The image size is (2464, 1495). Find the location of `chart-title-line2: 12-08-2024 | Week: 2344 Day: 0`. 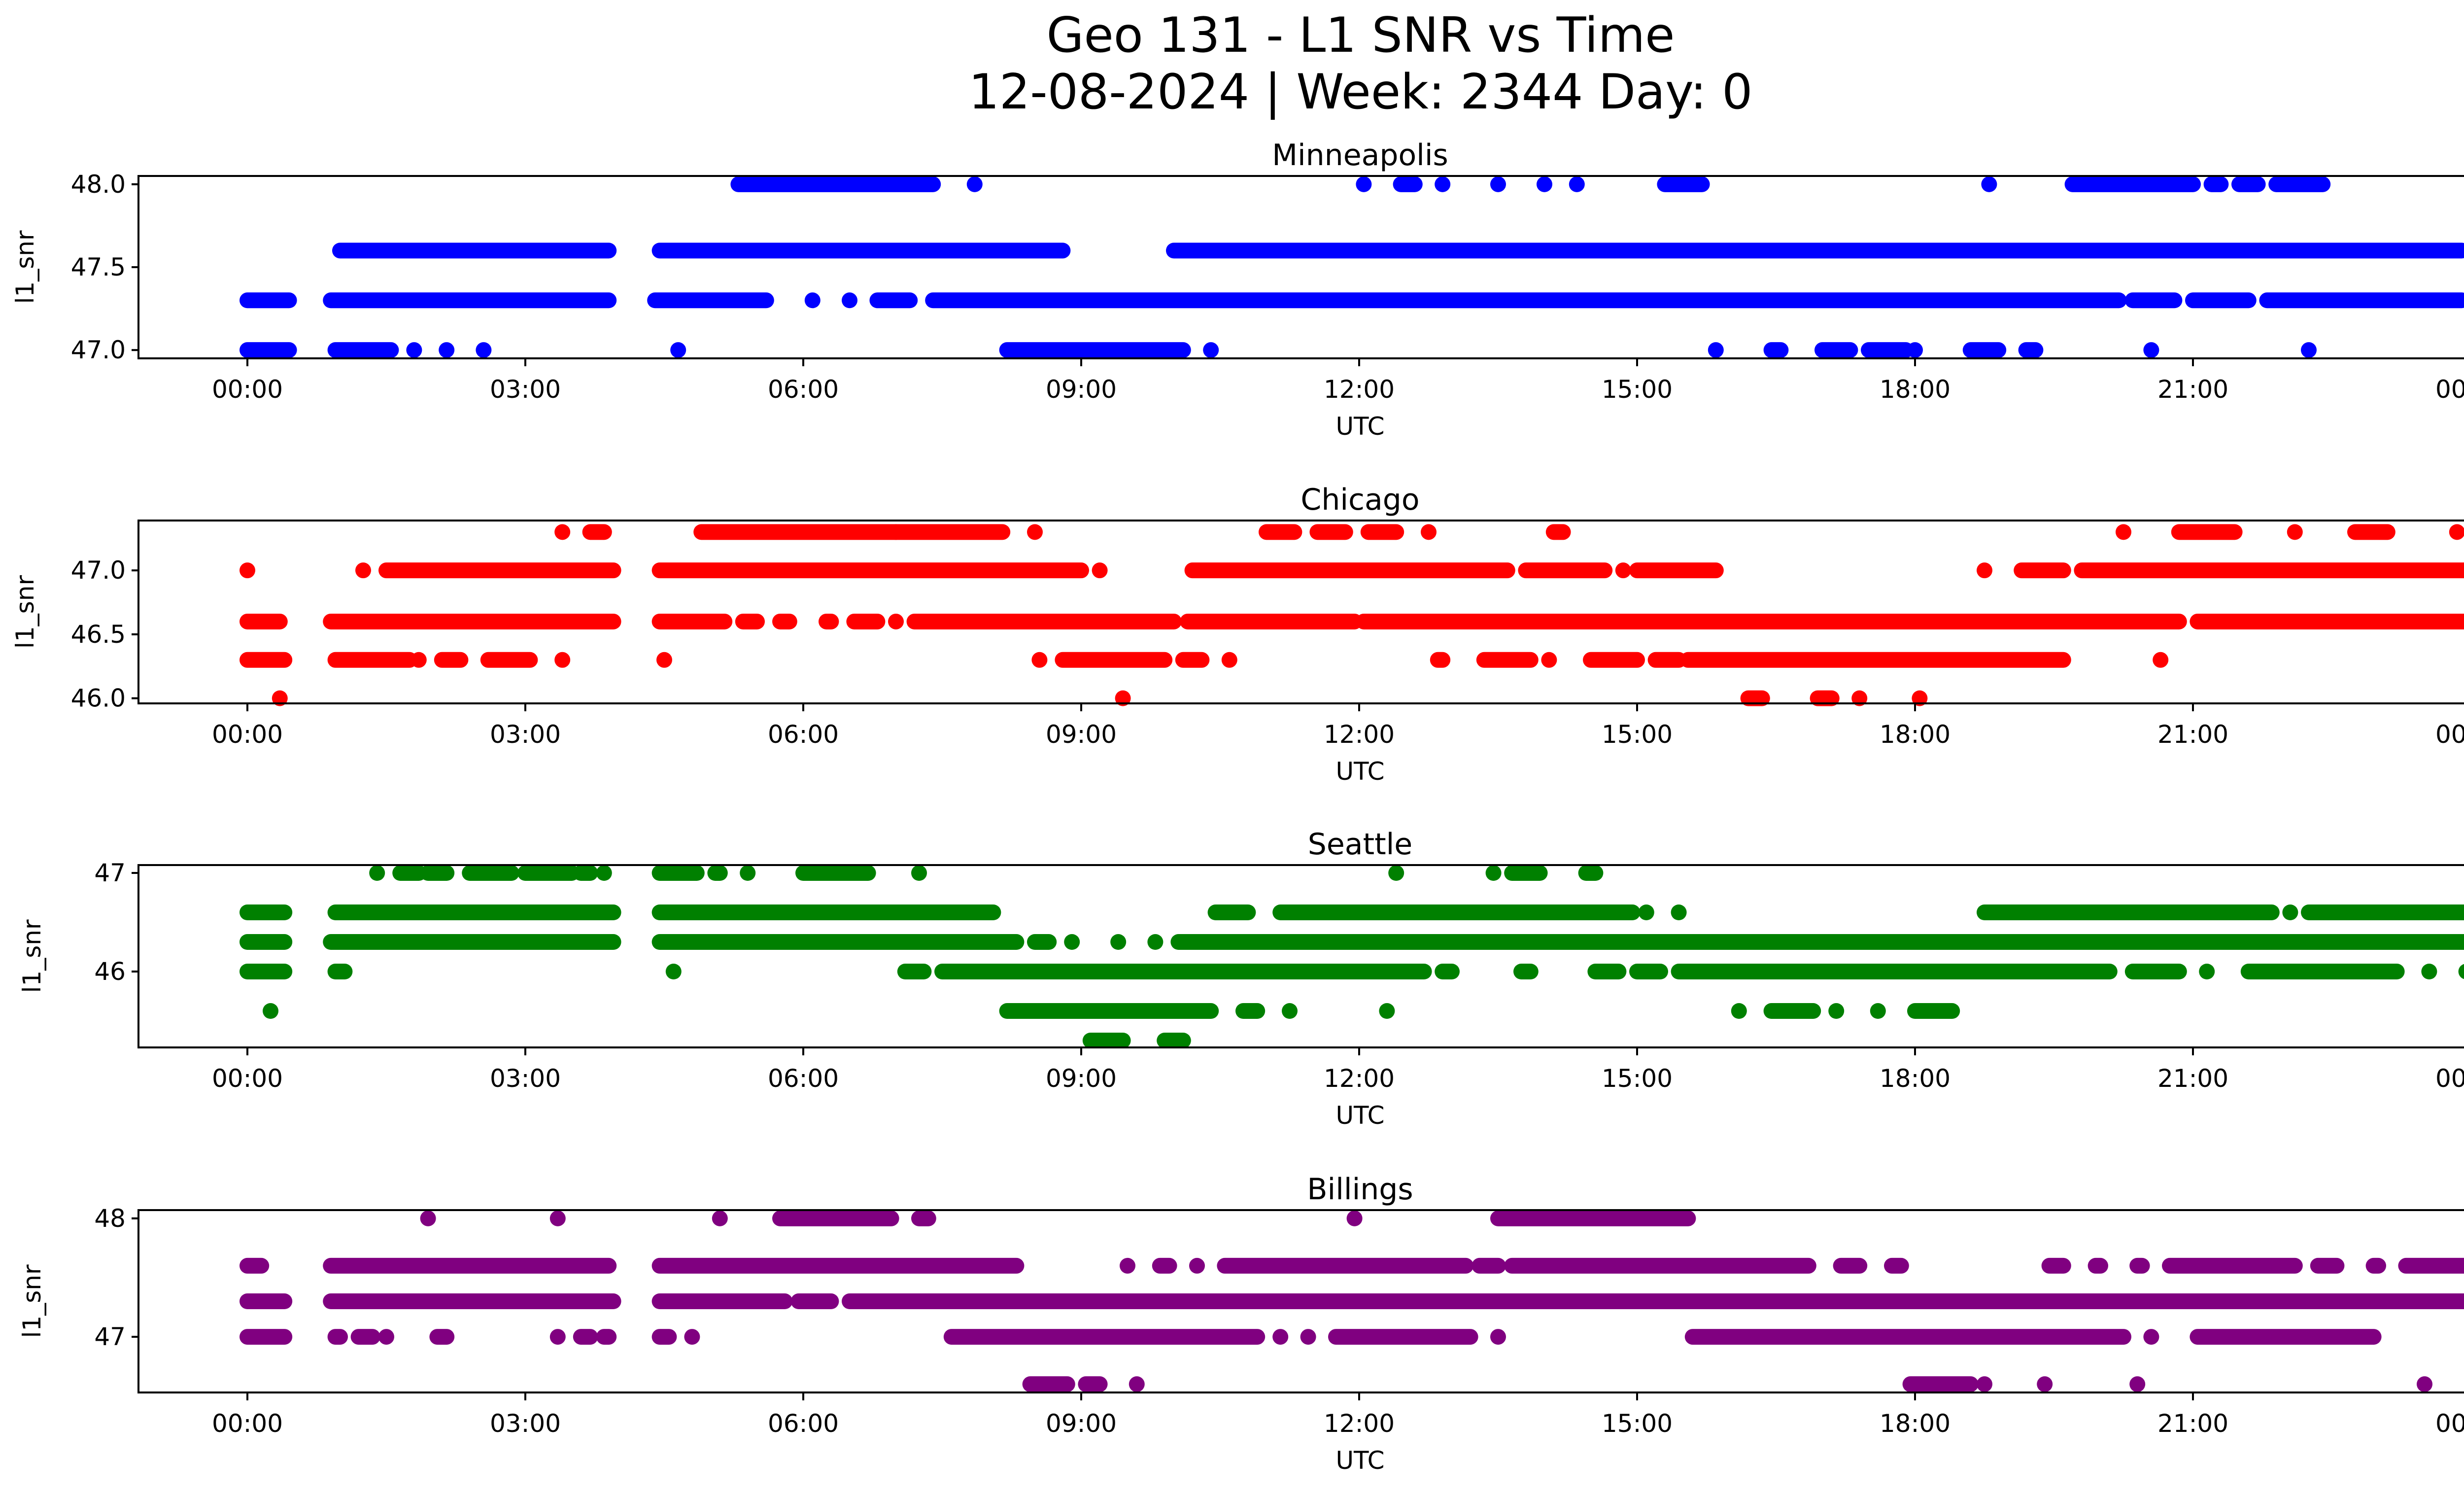

chart-title-line2: 12-08-2024 | Week: 2344 Day: 0 is located at coordinates (1361, 92).